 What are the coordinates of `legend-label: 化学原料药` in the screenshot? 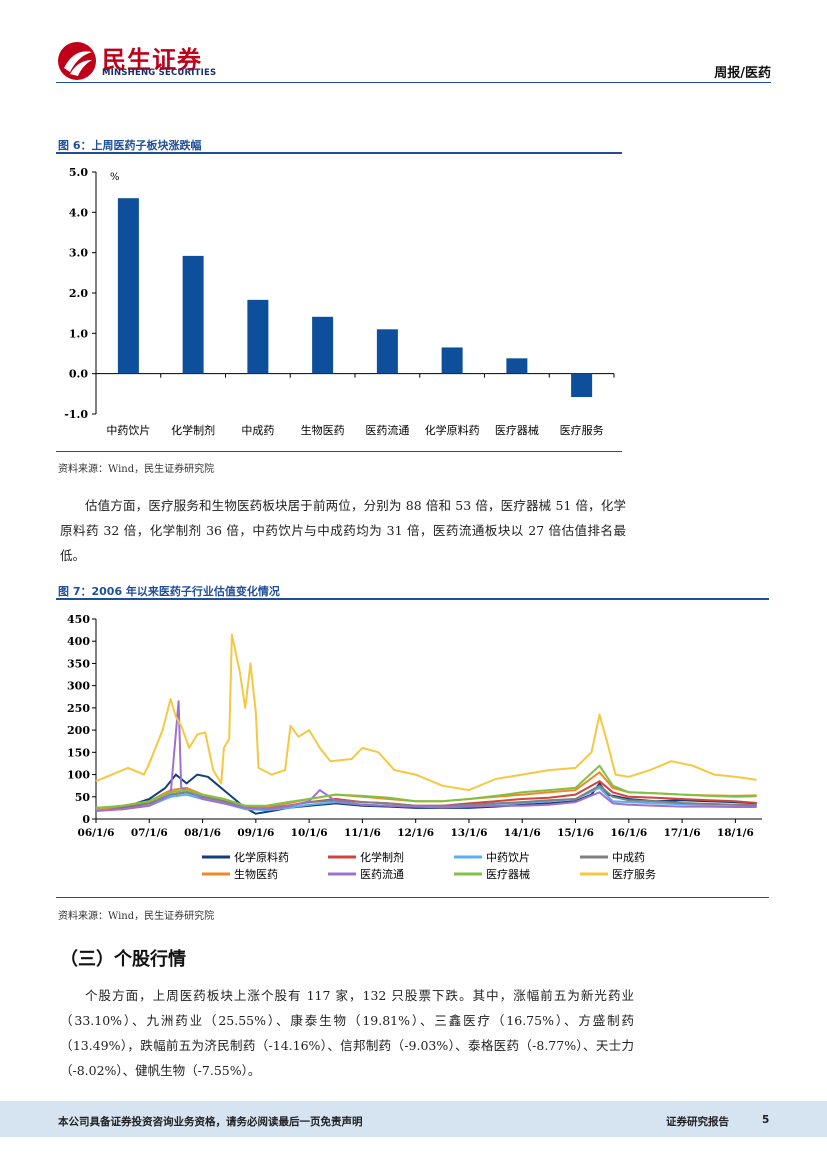 It's located at (261, 857).